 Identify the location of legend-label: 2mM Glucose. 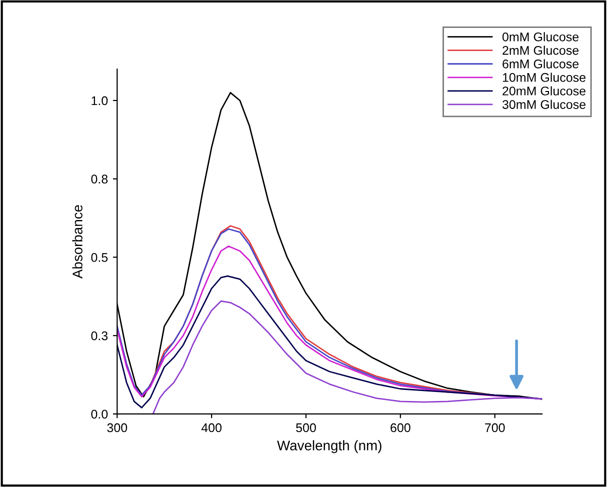
(540, 50).